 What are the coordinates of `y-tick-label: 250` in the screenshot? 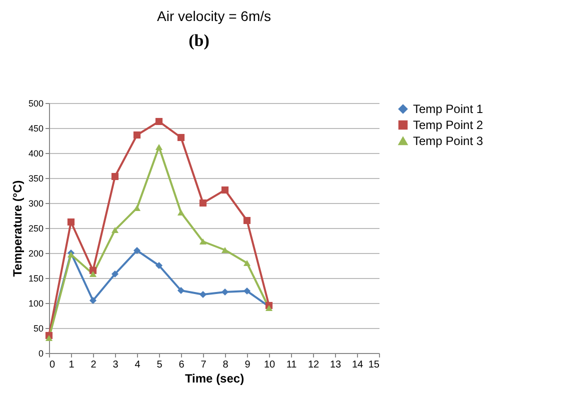 It's located at (36, 229).